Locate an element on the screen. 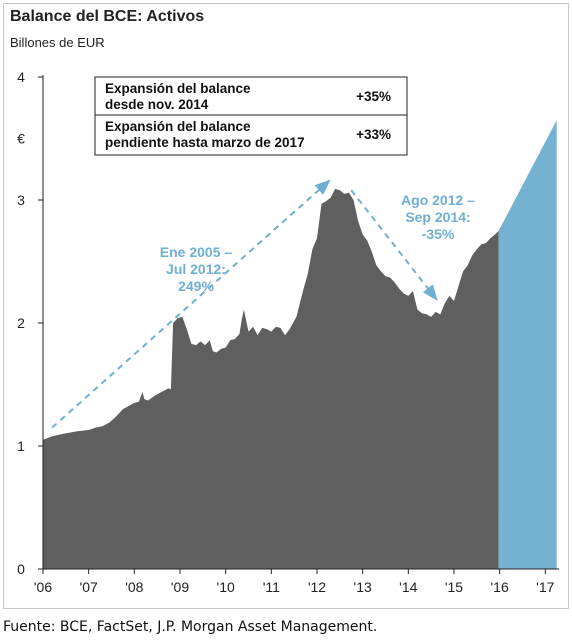 The height and width of the screenshot is (642, 572). y-tick-label: 0 is located at coordinates (21, 569).